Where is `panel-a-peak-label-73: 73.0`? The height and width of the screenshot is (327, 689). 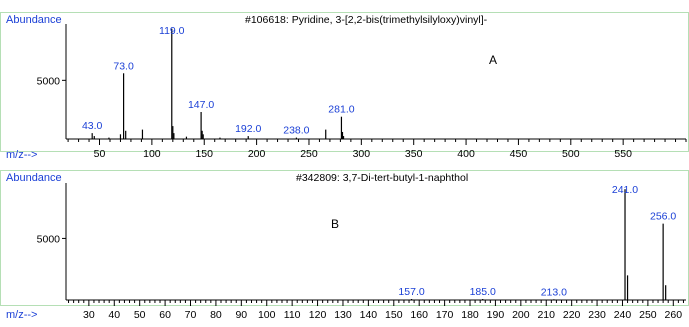 panel-a-peak-label-73: 73.0 is located at coordinates (123, 66).